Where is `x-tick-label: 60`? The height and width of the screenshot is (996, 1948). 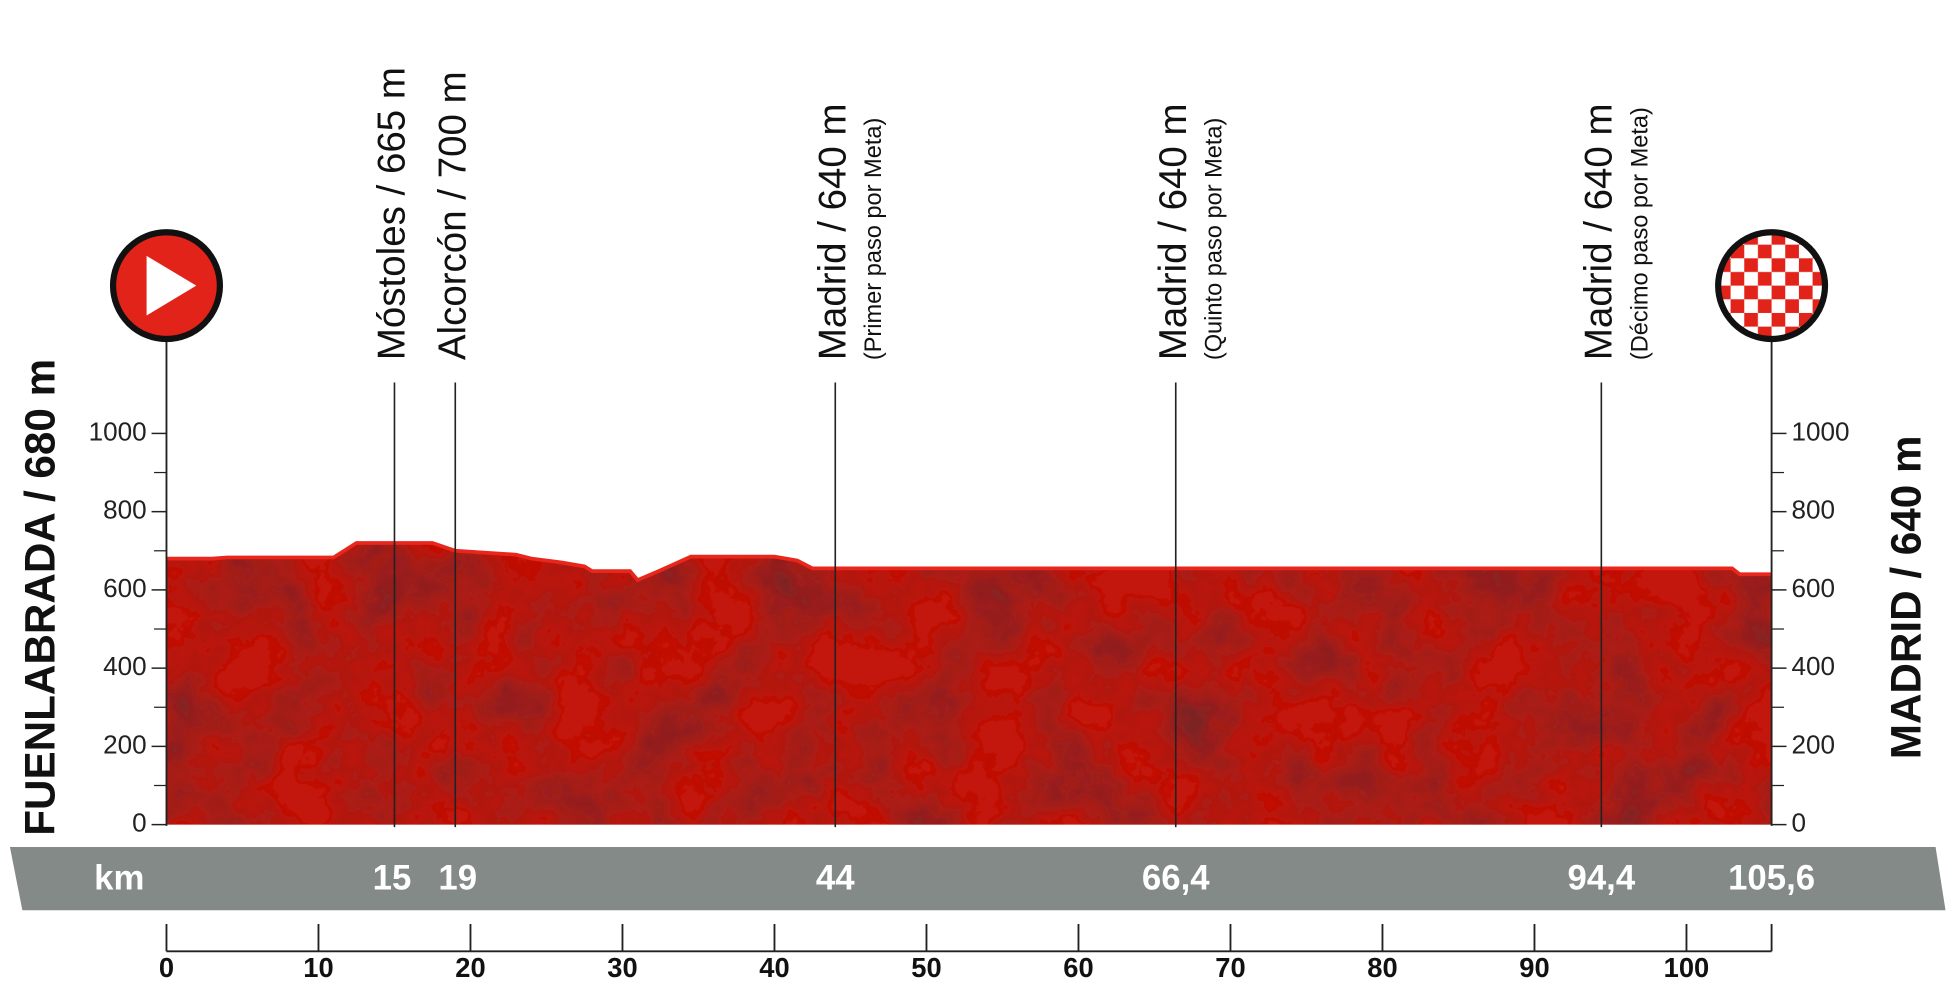
x-tick-label: 60 is located at coordinates (1078, 967).